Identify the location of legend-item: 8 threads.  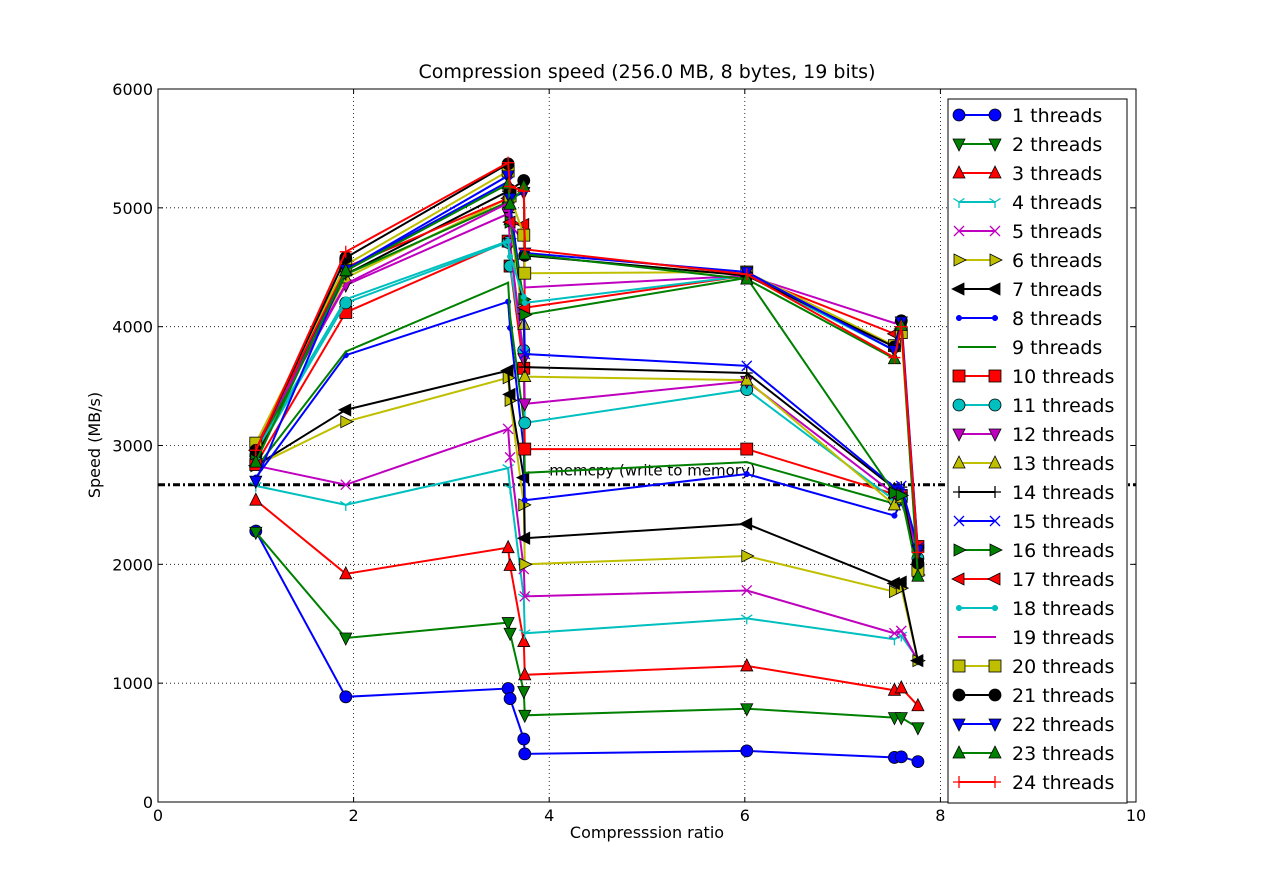
(1028, 319).